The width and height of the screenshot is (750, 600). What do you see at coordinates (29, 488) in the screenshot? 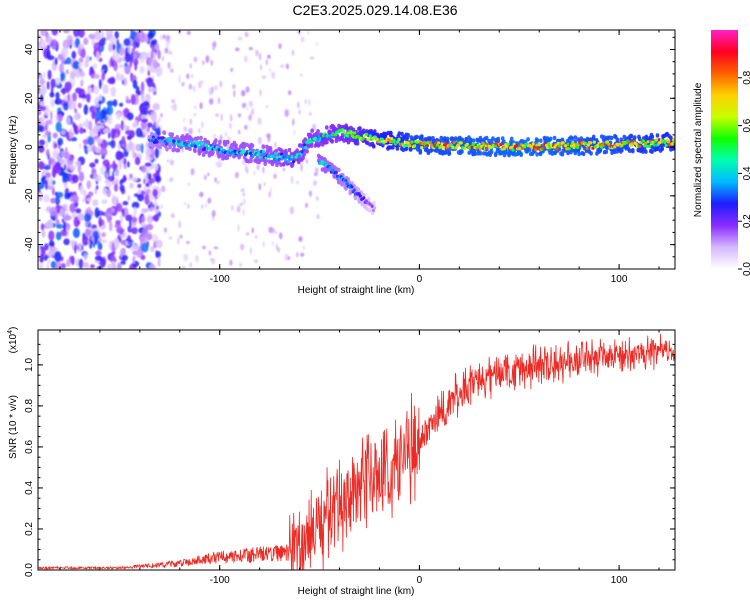
I see `y-tick-label: 0.4` at bounding box center [29, 488].